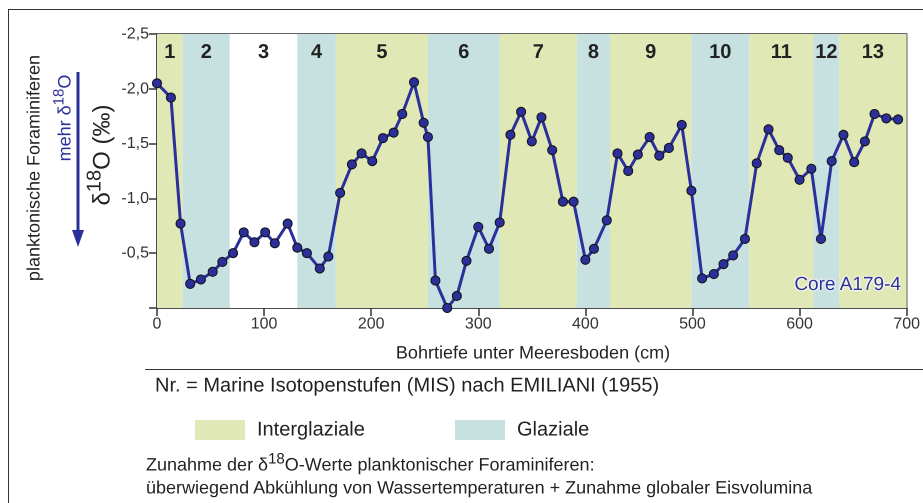 Image resolution: width=923 pixels, height=503 pixels. I want to click on band-label: 4, so click(317, 52).